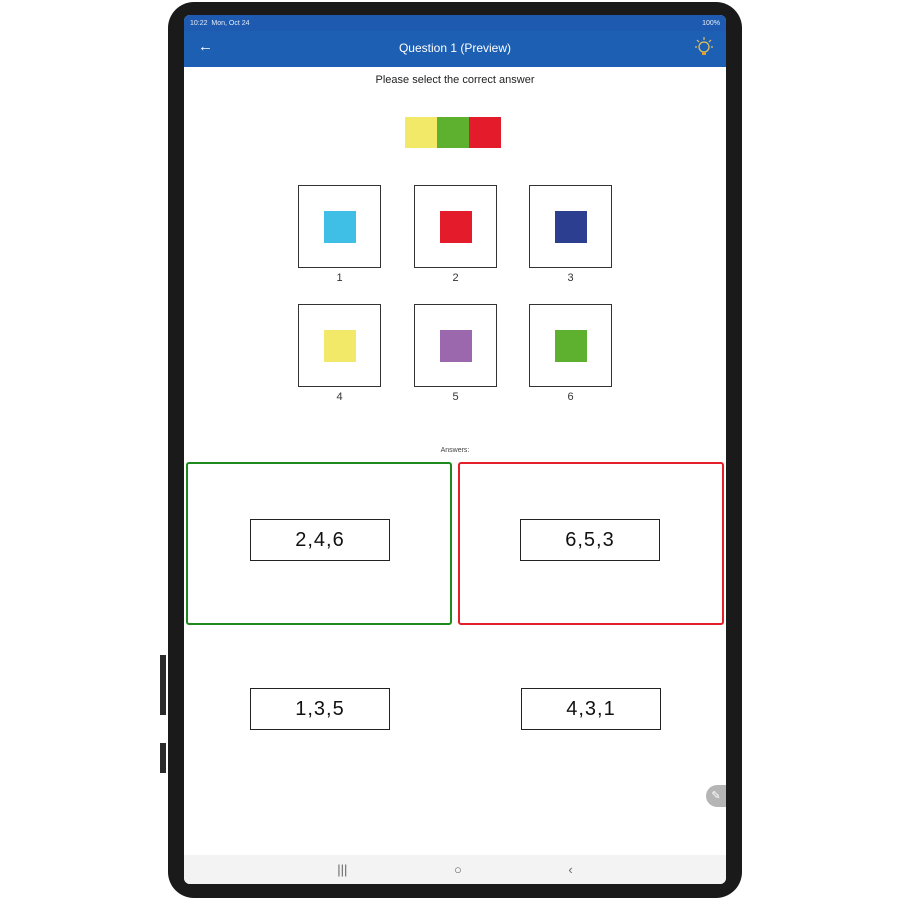  What do you see at coordinates (320, 540) in the screenshot?
I see `answer-text-box: 2,4,6` at bounding box center [320, 540].